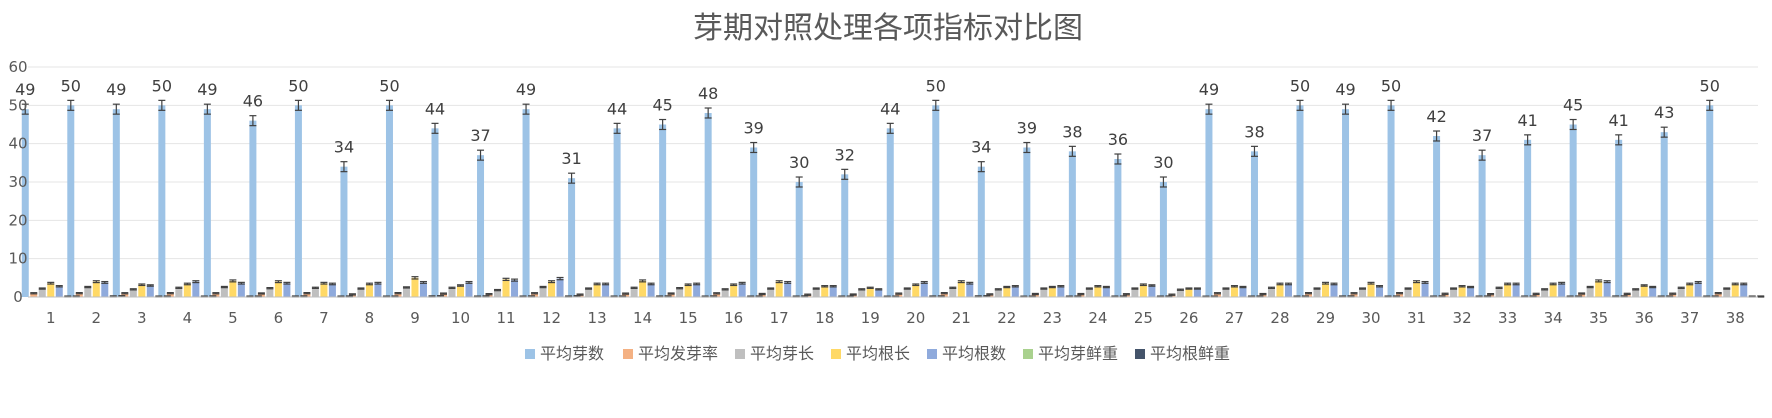  What do you see at coordinates (1006, 318) in the screenshot?
I see `x-tick-label: 22` at bounding box center [1006, 318].